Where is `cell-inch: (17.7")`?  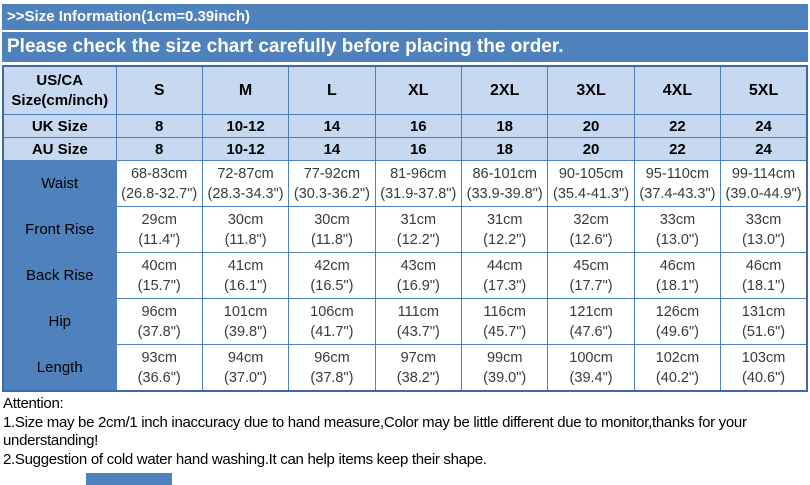 cell-inch: (17.7") is located at coordinates (591, 285).